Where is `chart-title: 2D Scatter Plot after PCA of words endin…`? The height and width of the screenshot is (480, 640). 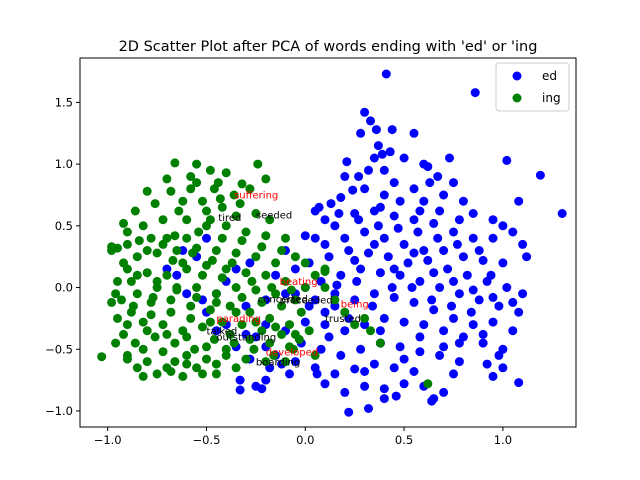
chart-title: 2D Scatter Plot after PCA of words endin… is located at coordinates (328, 47).